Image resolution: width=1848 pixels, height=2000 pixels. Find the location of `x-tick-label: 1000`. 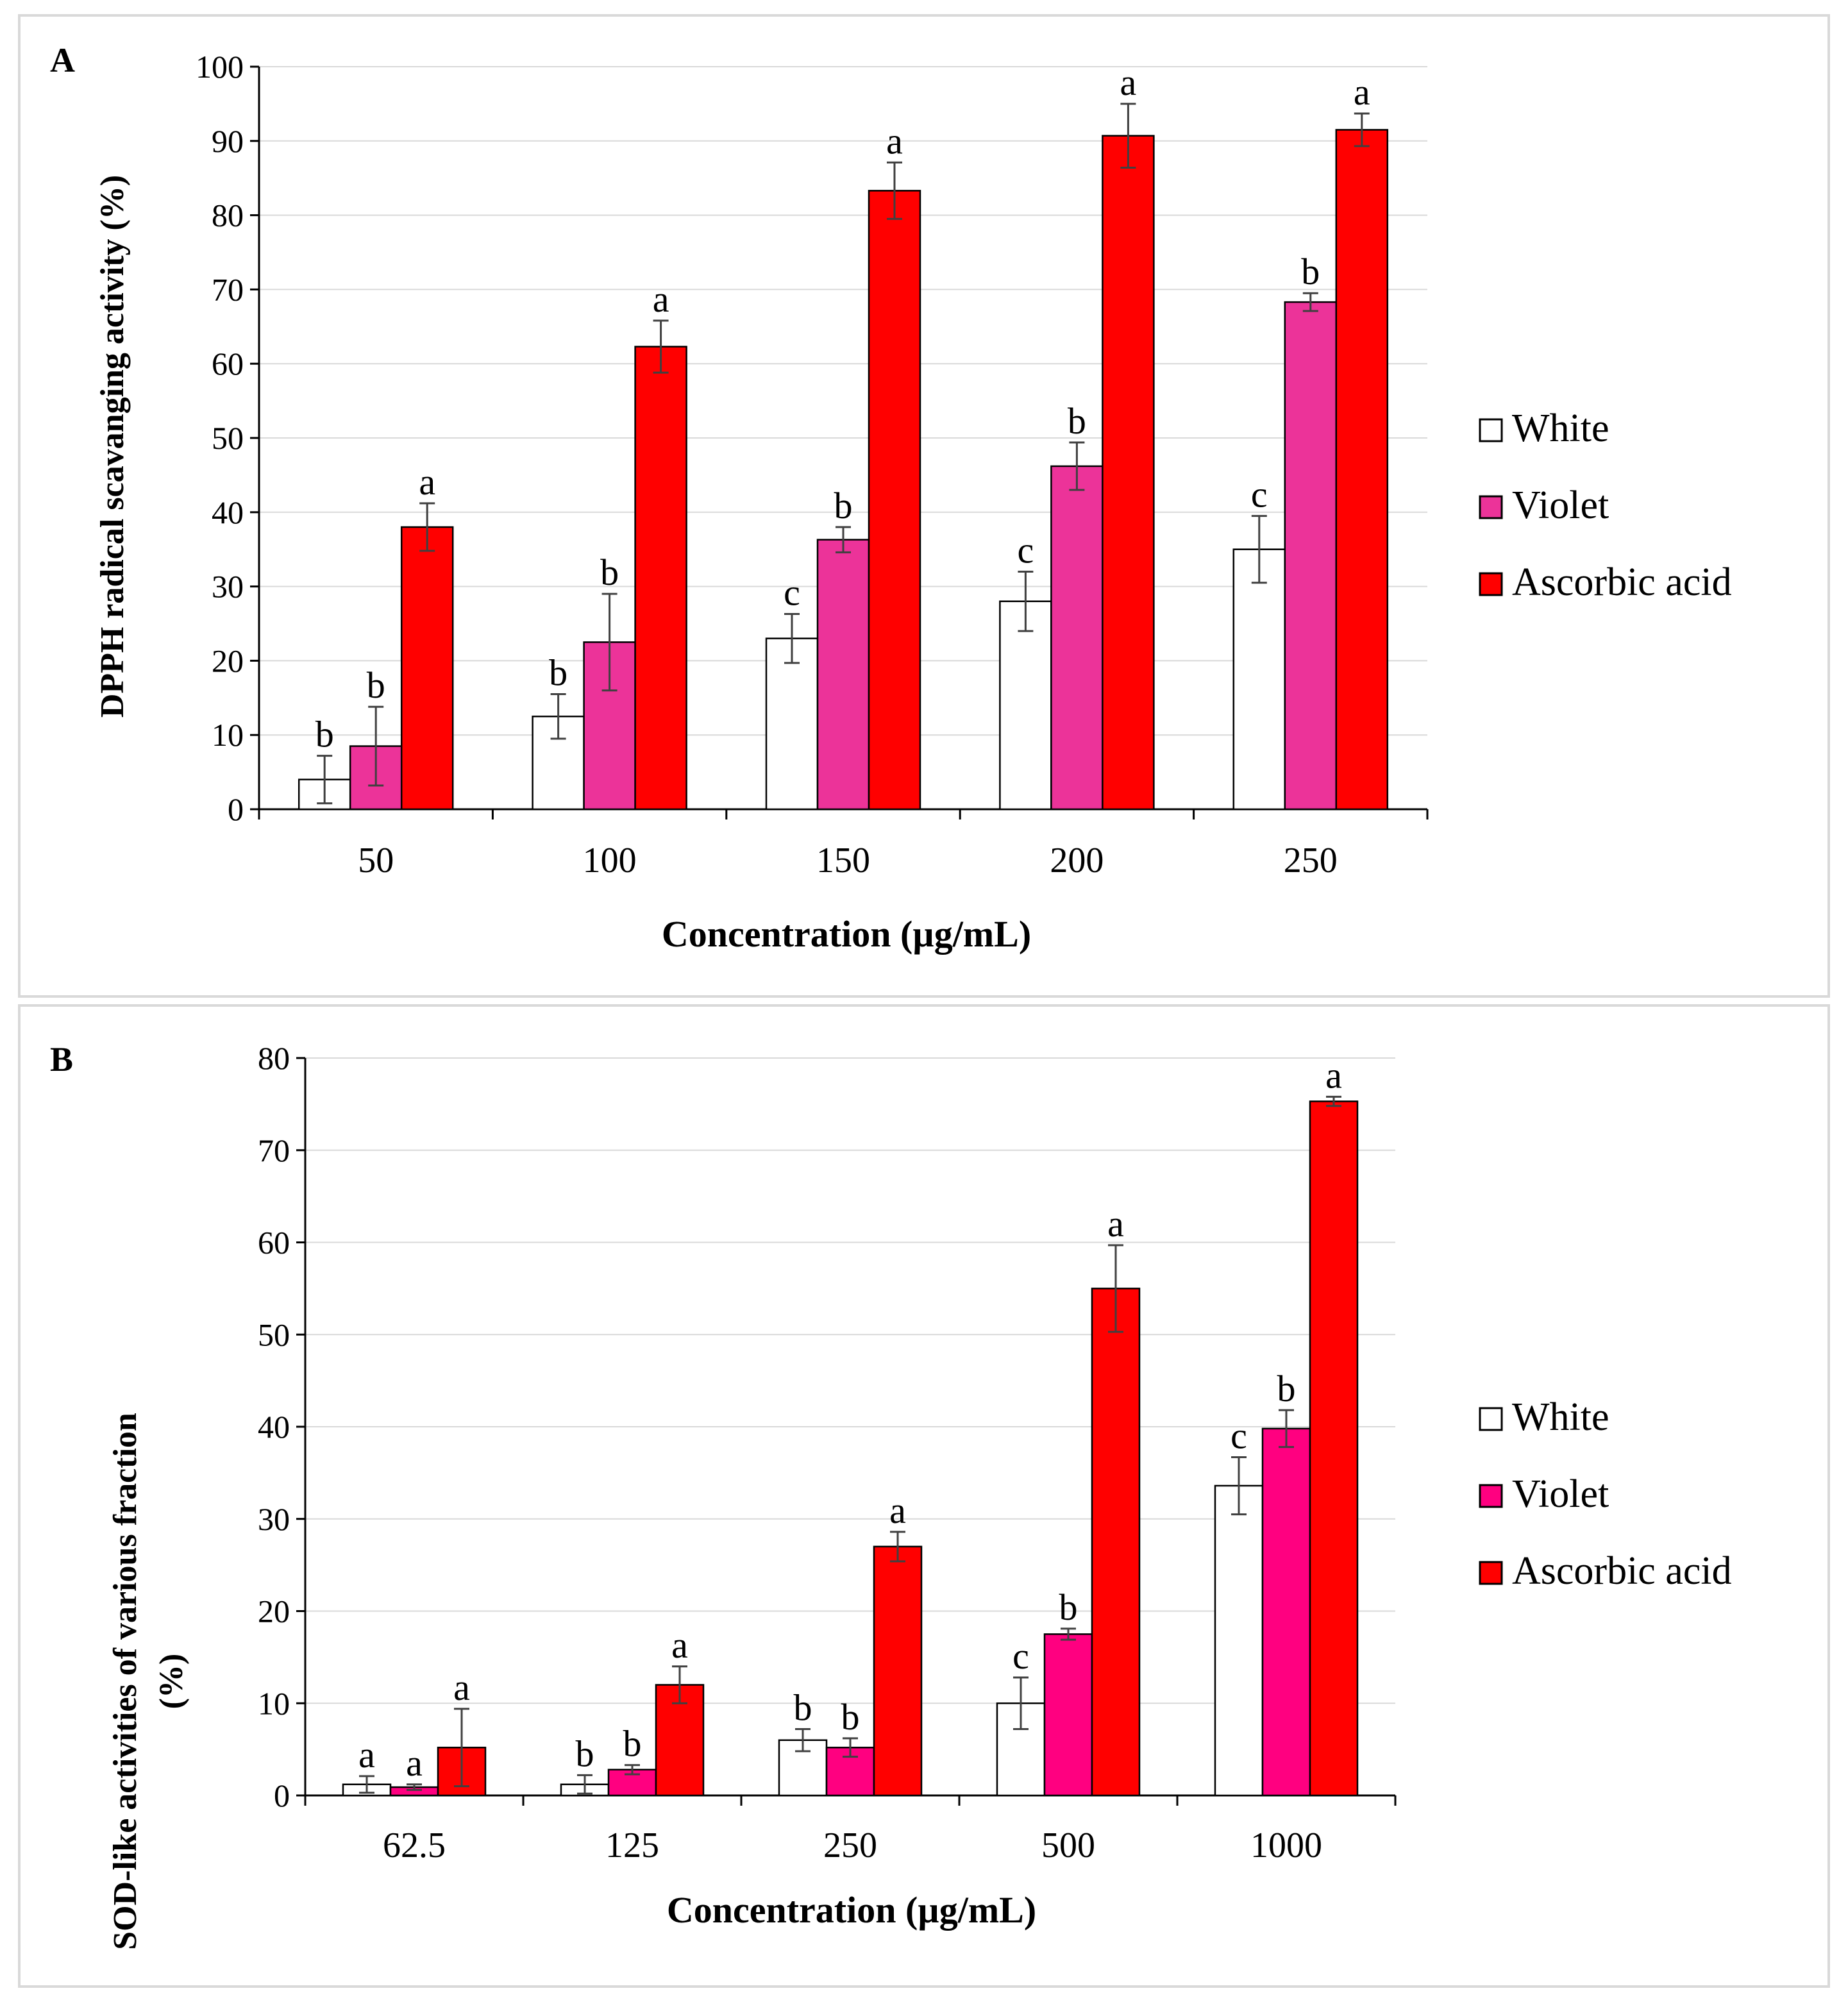

x-tick-label: 1000 is located at coordinates (1286, 1846).